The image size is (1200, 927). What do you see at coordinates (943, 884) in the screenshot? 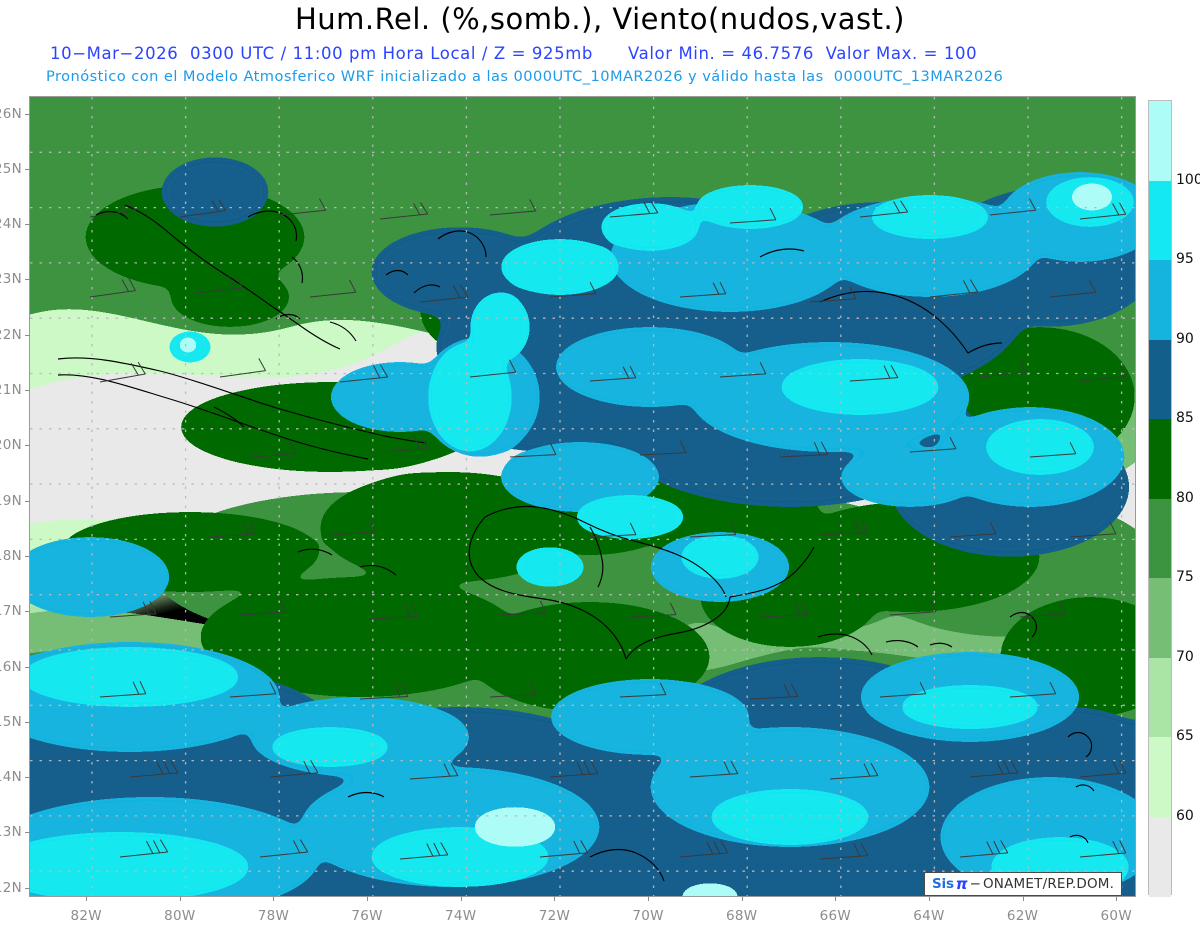
I see `brand-sis-label: Sis` at bounding box center [943, 884].